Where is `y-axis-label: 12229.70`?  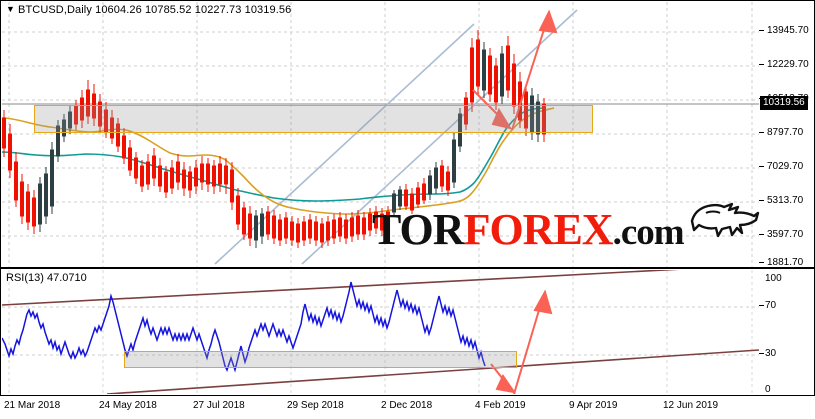
y-axis-label: 12229.70 is located at coordinates (788, 64).